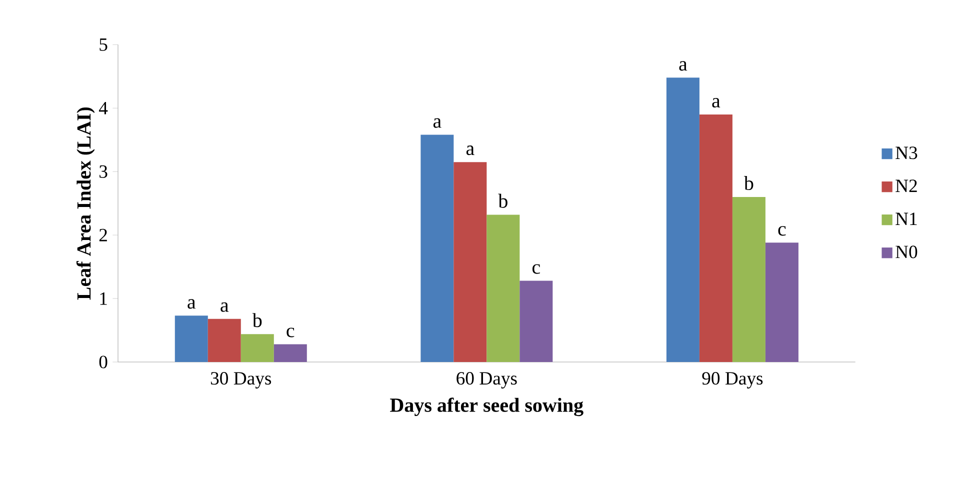 This screenshot has height=479, width=963. What do you see at coordinates (907, 153) in the screenshot?
I see `legend-label: N3` at bounding box center [907, 153].